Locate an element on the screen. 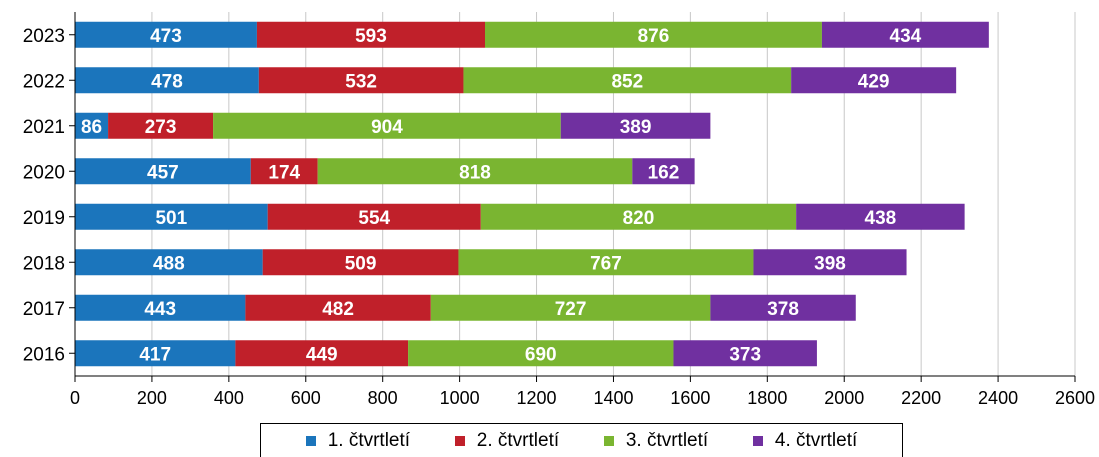 Image resolution: width=1099 pixels, height=457 pixels. legend-label: 2. čtvrtletí is located at coordinates (518, 440).